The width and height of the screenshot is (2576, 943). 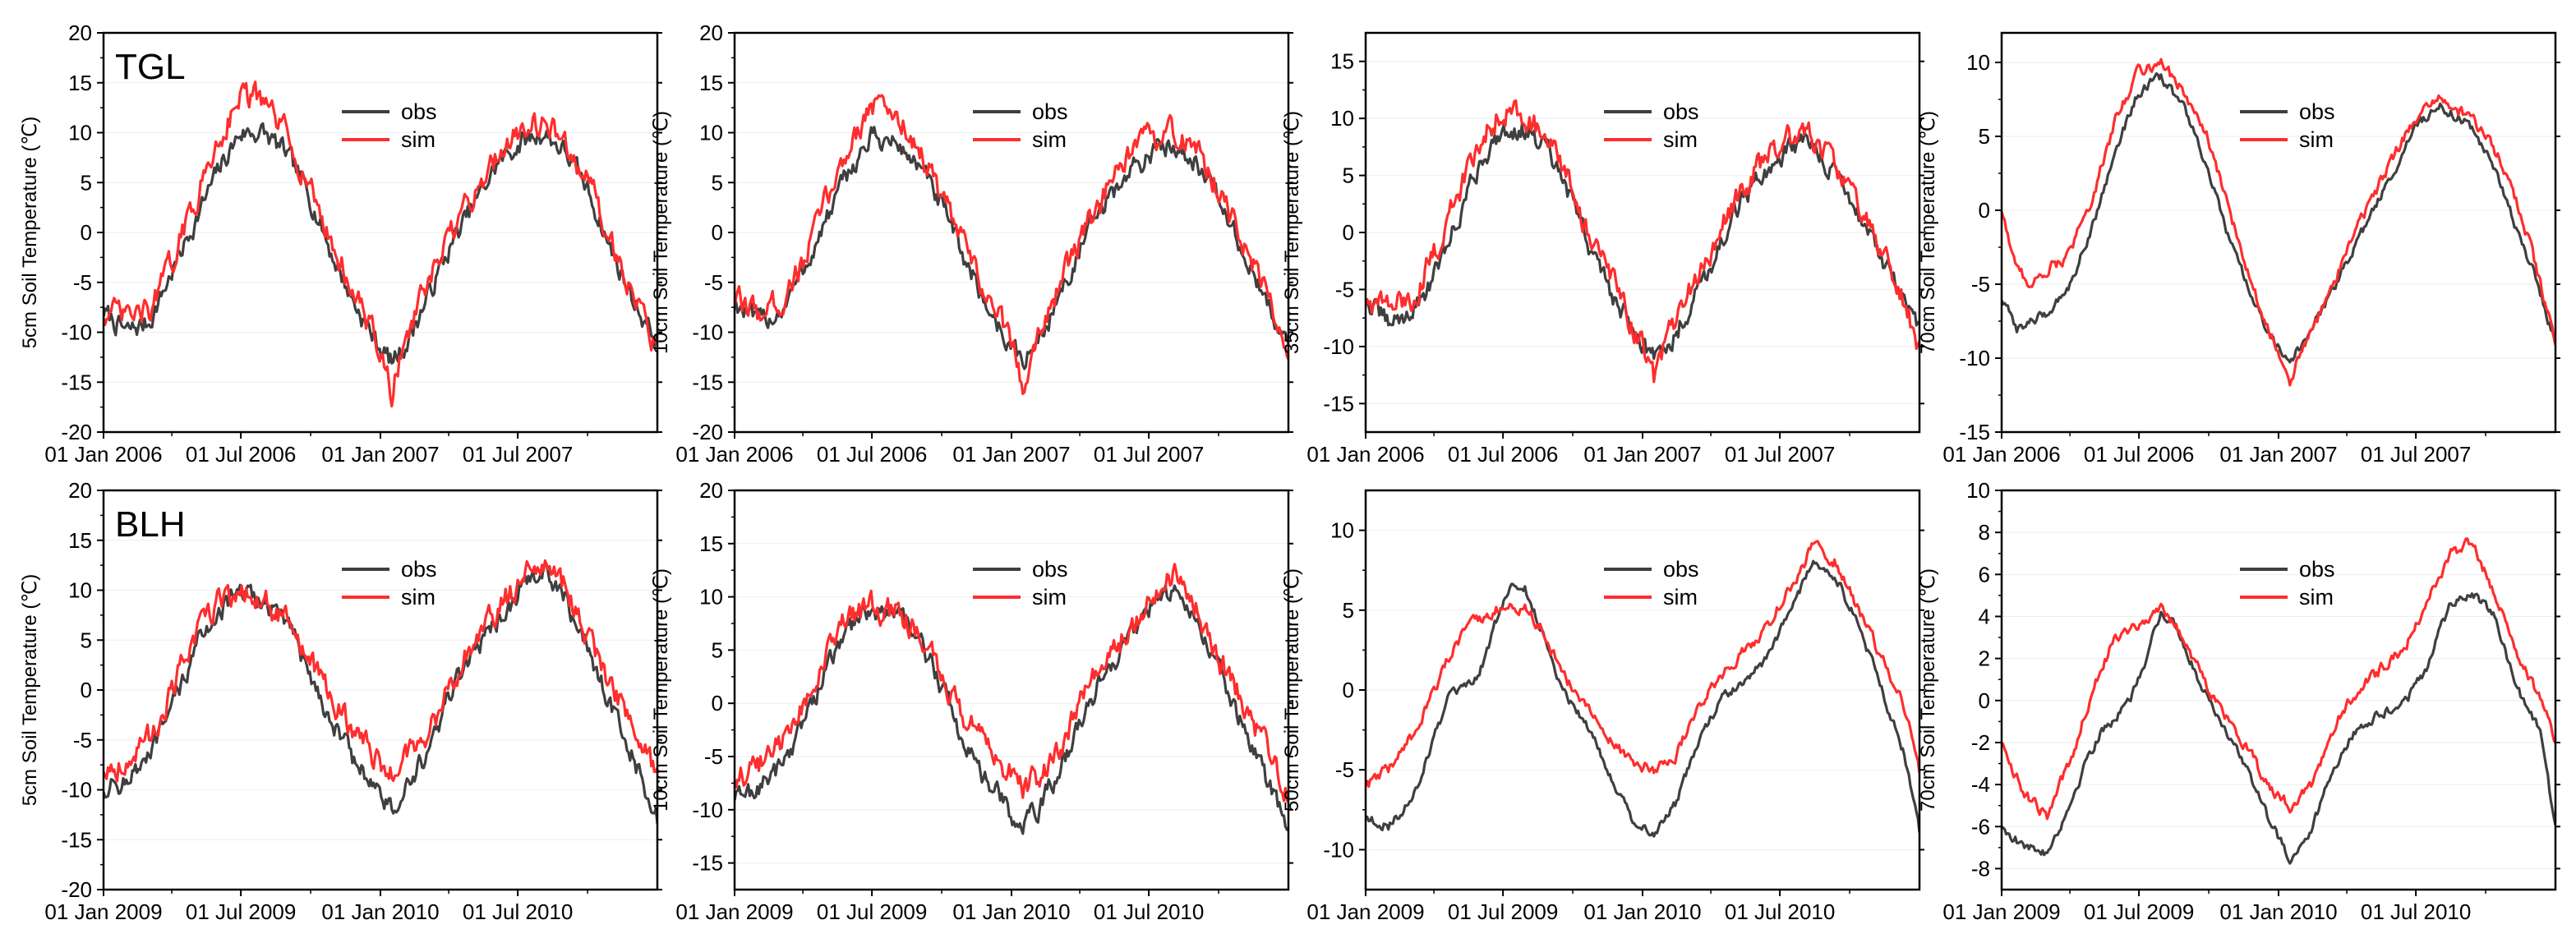 What do you see at coordinates (150, 524) in the screenshot?
I see `panel-label-blh: BLH` at bounding box center [150, 524].